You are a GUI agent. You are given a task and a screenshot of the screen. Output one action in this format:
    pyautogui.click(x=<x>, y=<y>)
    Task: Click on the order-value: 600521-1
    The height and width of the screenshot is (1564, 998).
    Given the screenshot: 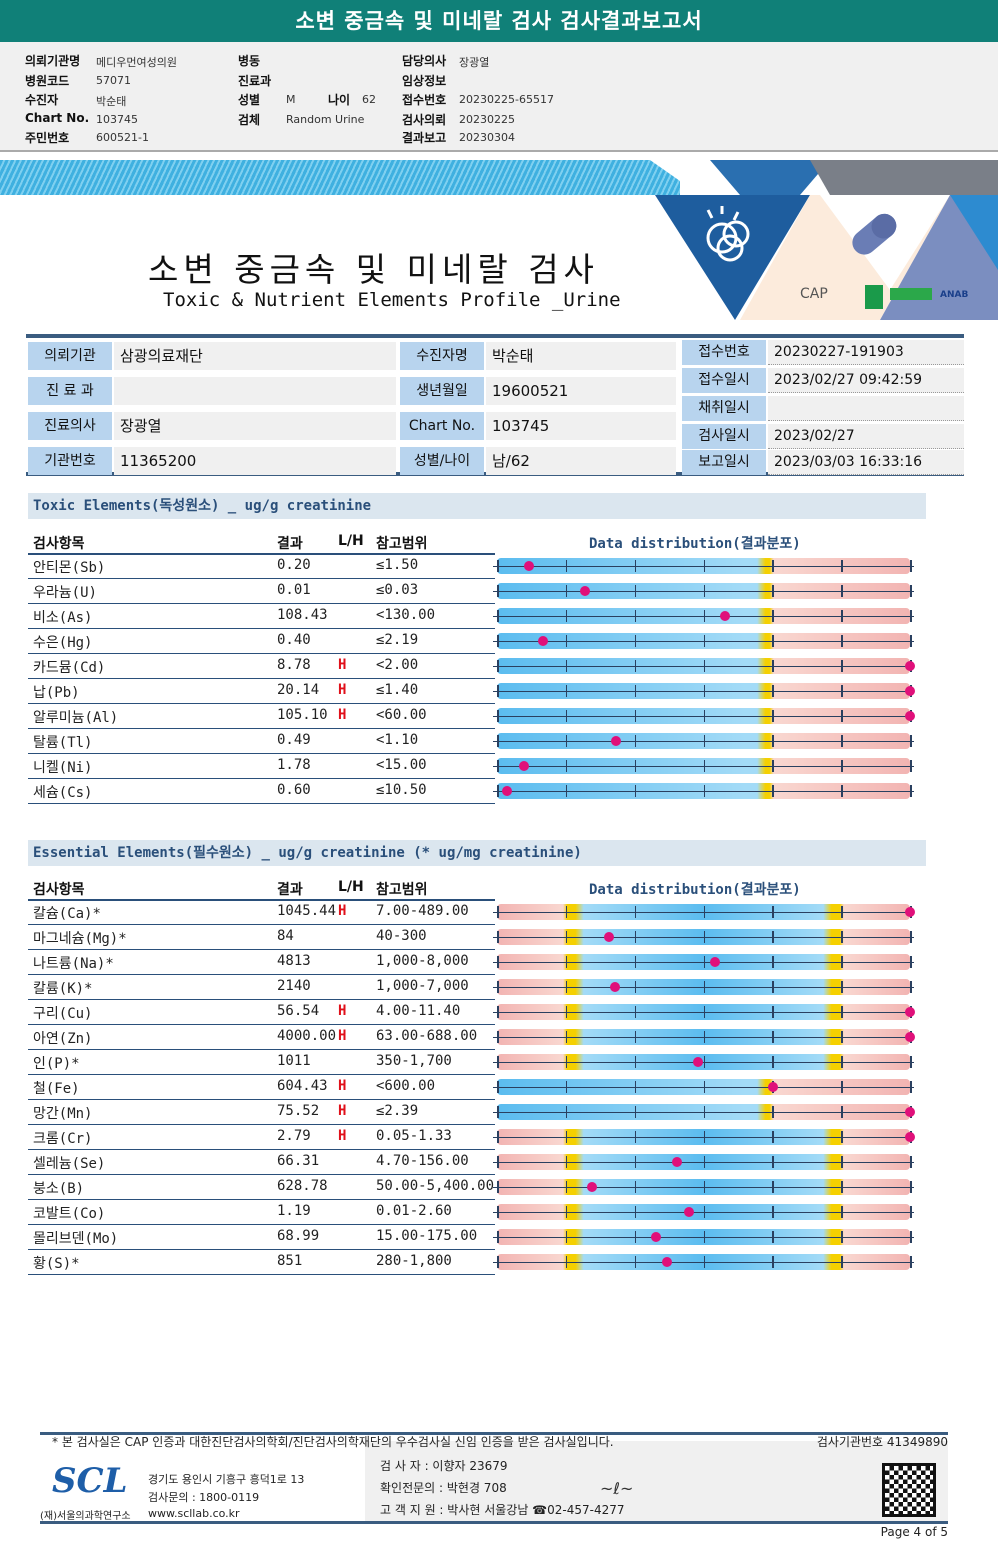 What is the action you would take?
    pyautogui.click(x=122, y=137)
    